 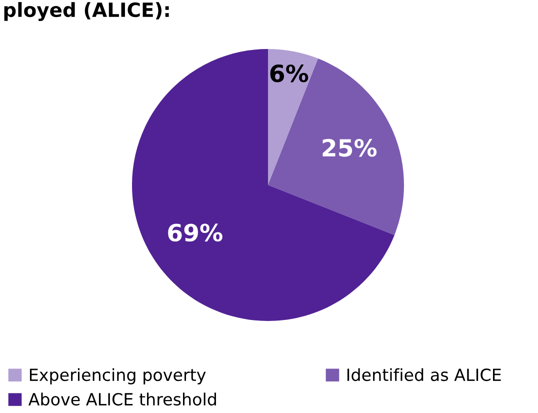 What do you see at coordinates (122, 399) in the screenshot?
I see `legend-label: Above ALICE threshold` at bounding box center [122, 399].